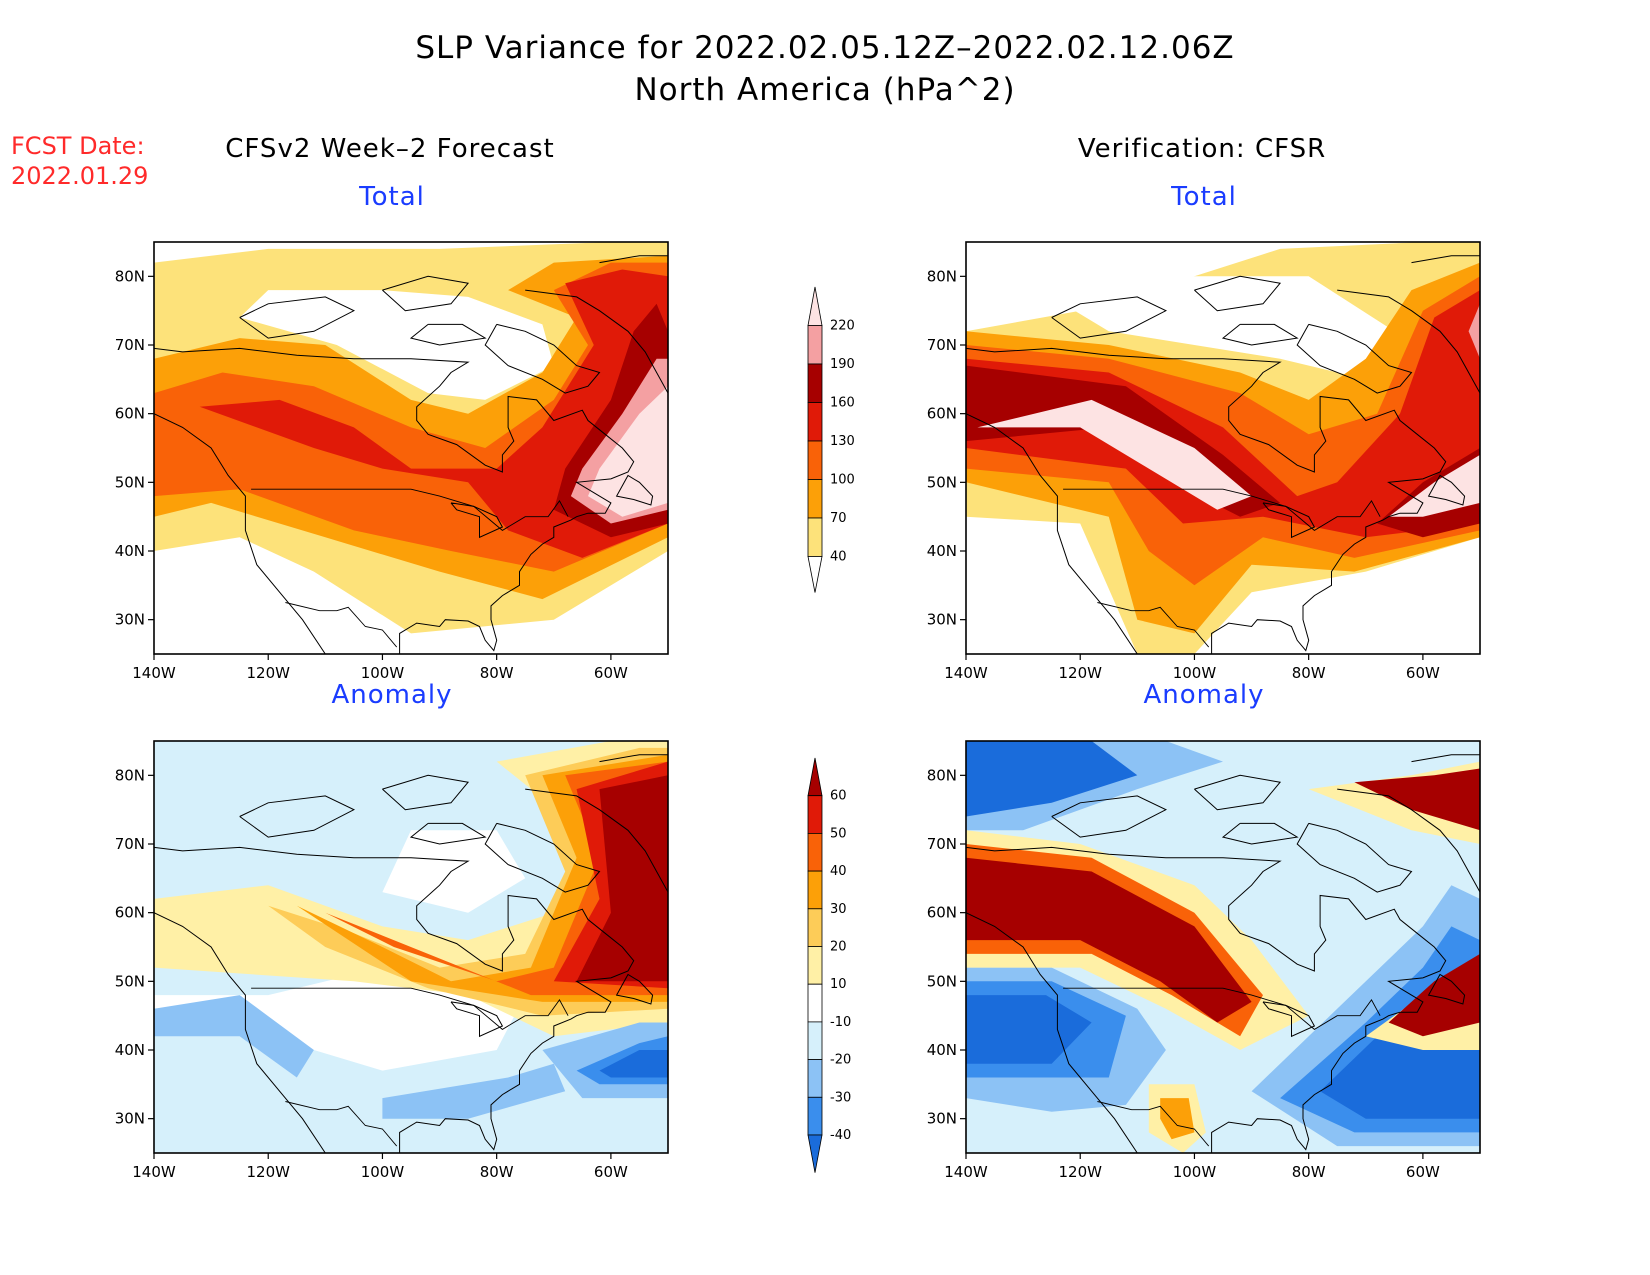 This screenshot has width=1650, height=1275. I want to click on fcst-label: FCST Date:, so click(78, 146).